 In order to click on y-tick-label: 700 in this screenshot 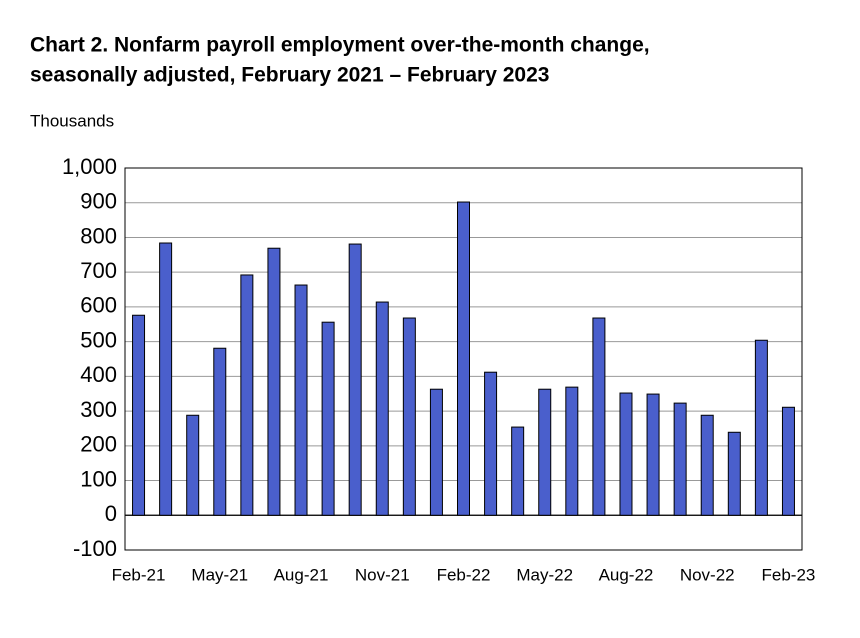, I will do `click(98, 270)`.